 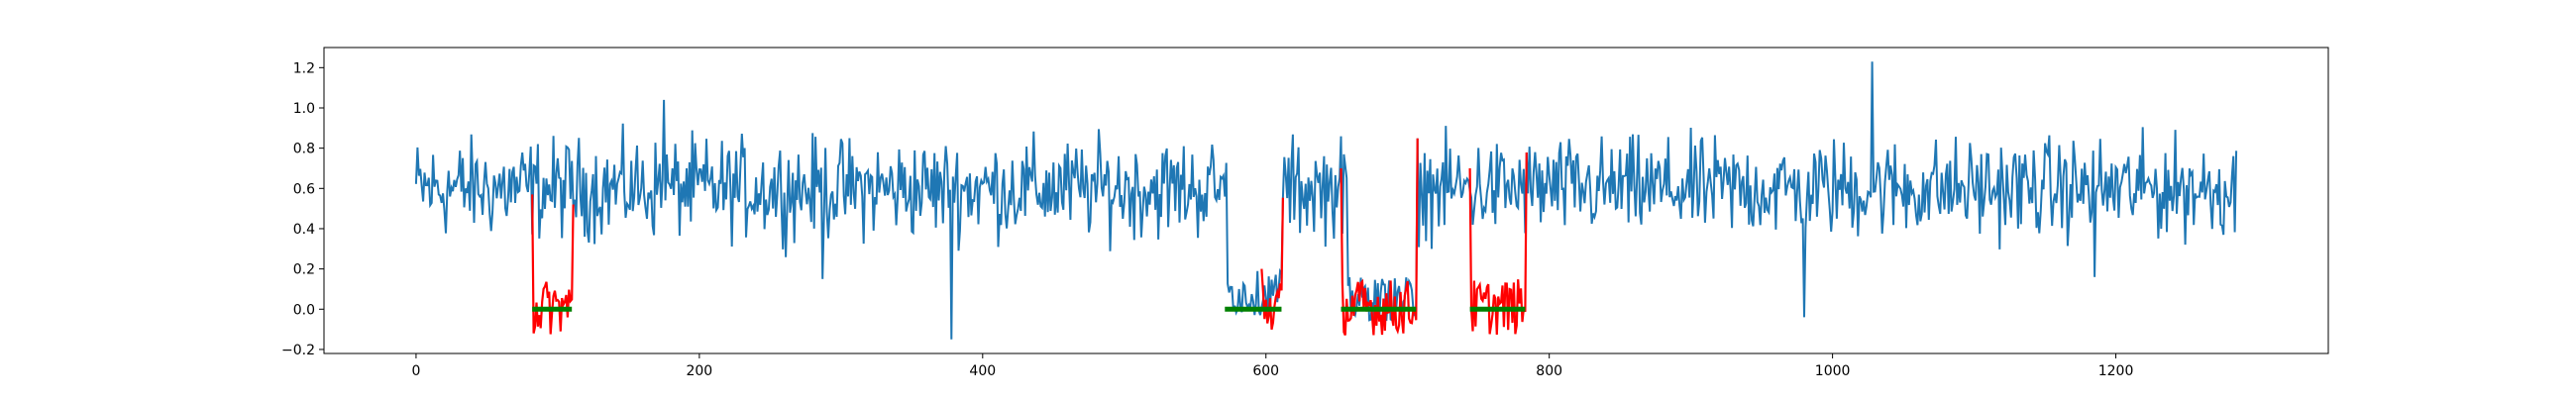 What do you see at coordinates (304, 310) in the screenshot?
I see `y-tick-label-1: 0.0` at bounding box center [304, 310].